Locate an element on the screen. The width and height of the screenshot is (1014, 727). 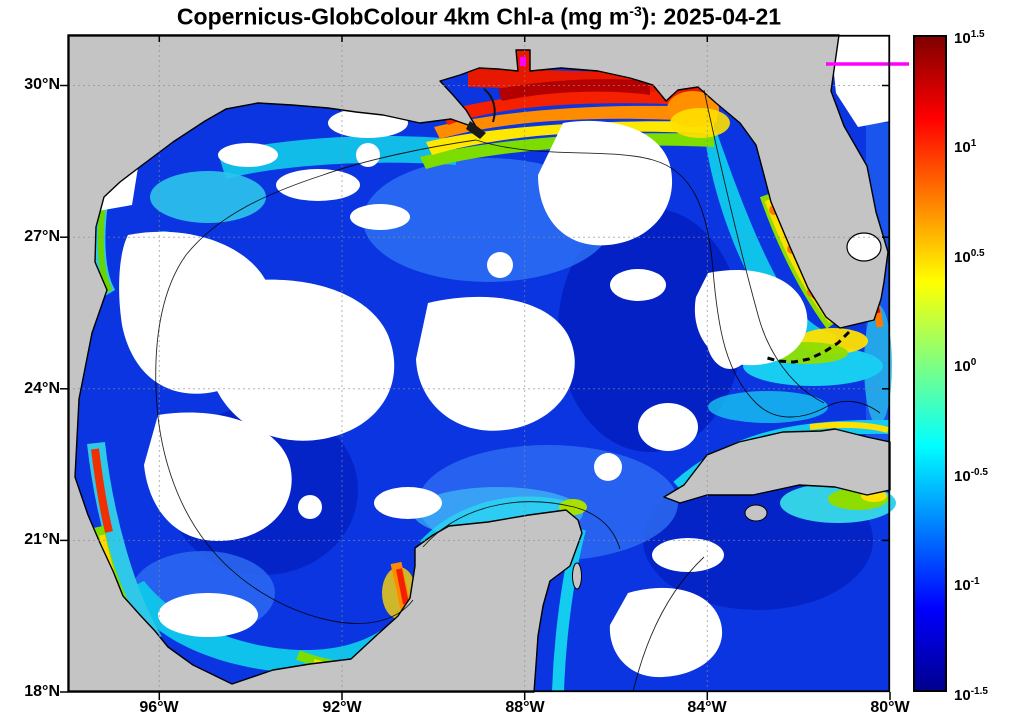
chandeleur-islands is located at coordinates (489, 105).